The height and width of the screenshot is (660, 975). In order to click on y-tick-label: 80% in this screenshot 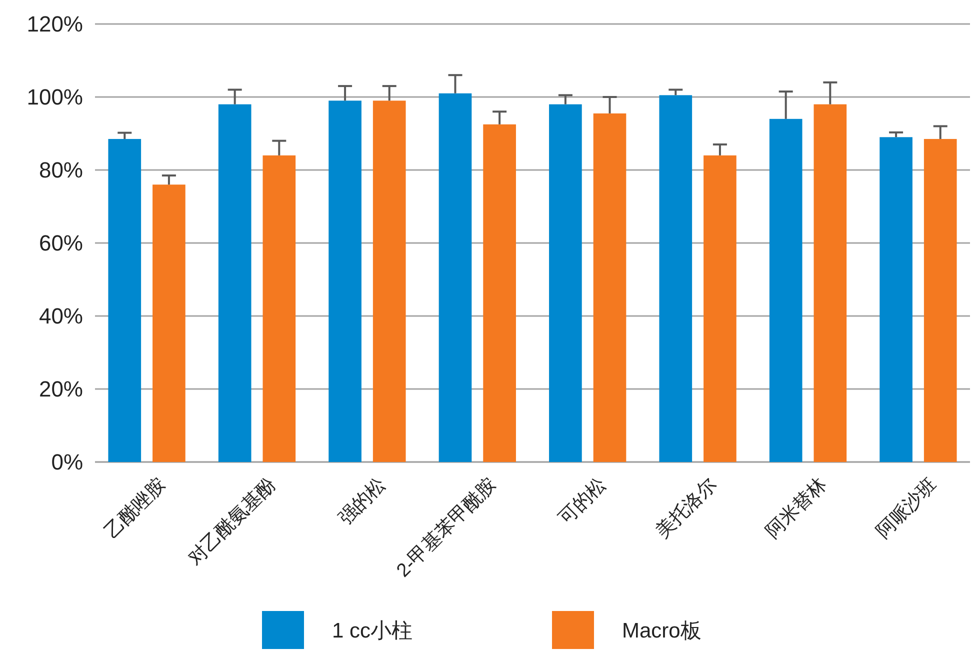, I will do `click(60, 170)`.